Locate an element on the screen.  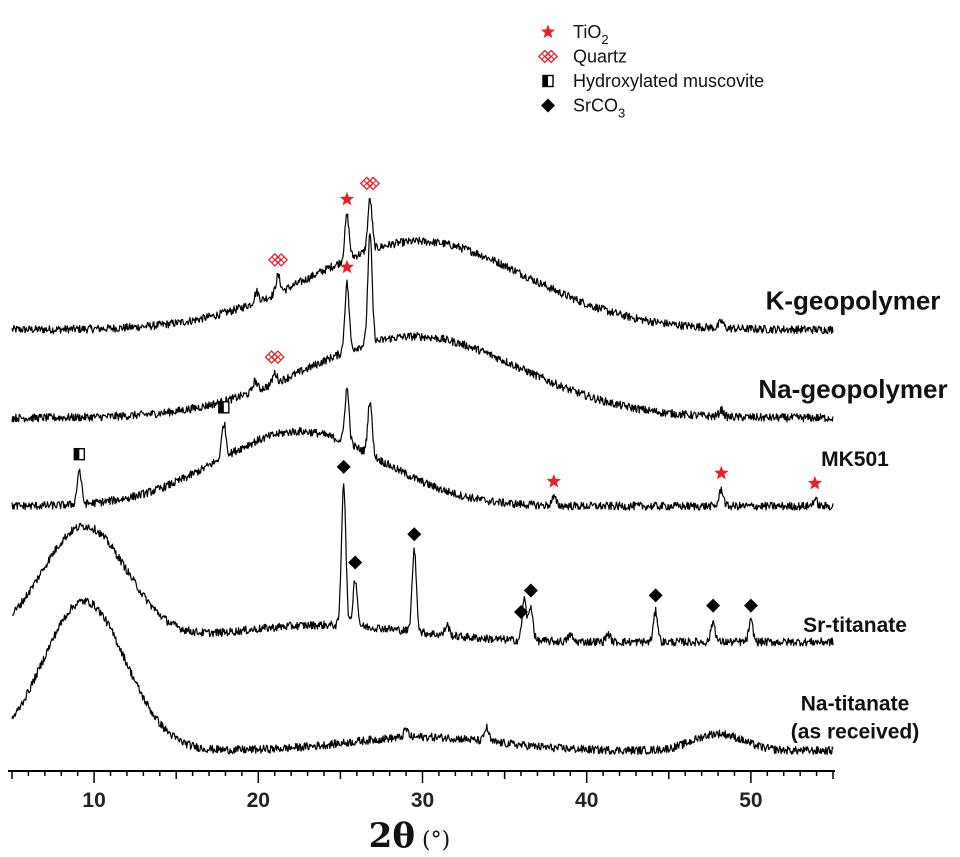
x-tick-label: 20 is located at coordinates (258, 800).